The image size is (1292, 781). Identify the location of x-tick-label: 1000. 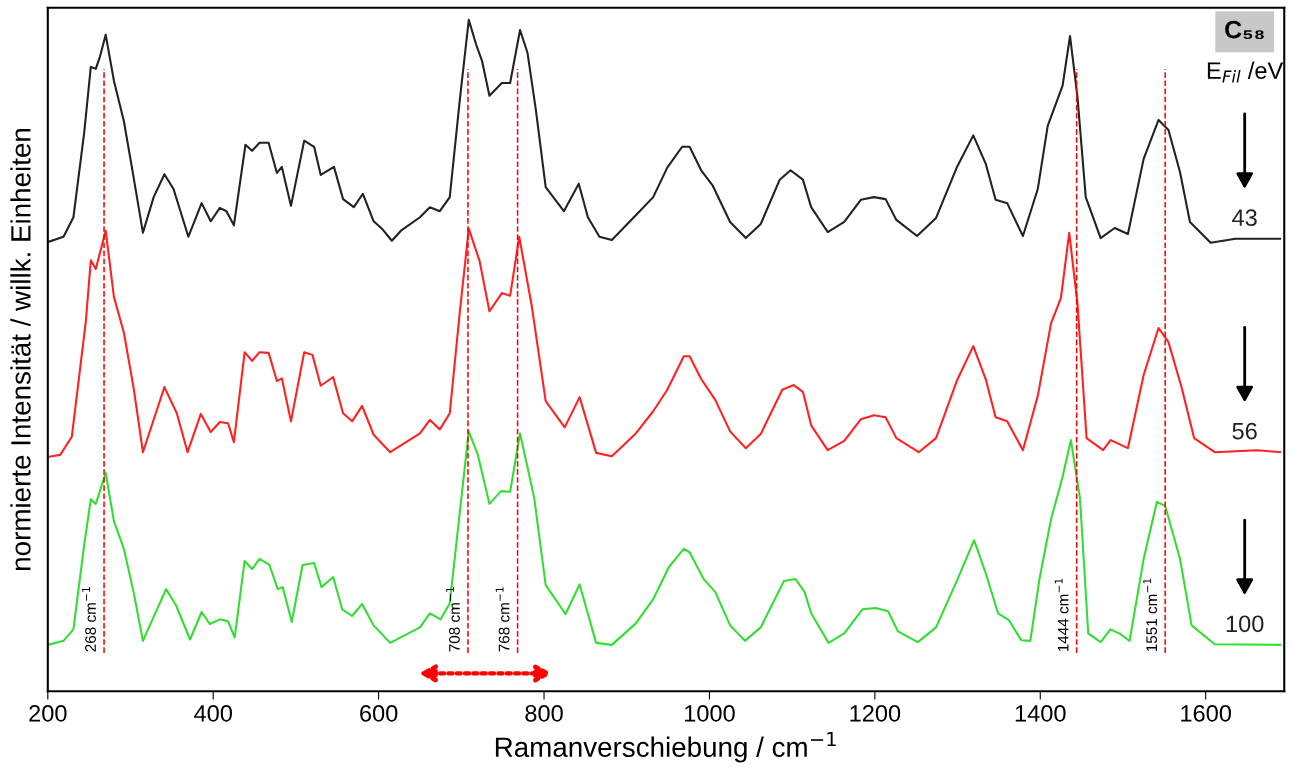
(709, 713).